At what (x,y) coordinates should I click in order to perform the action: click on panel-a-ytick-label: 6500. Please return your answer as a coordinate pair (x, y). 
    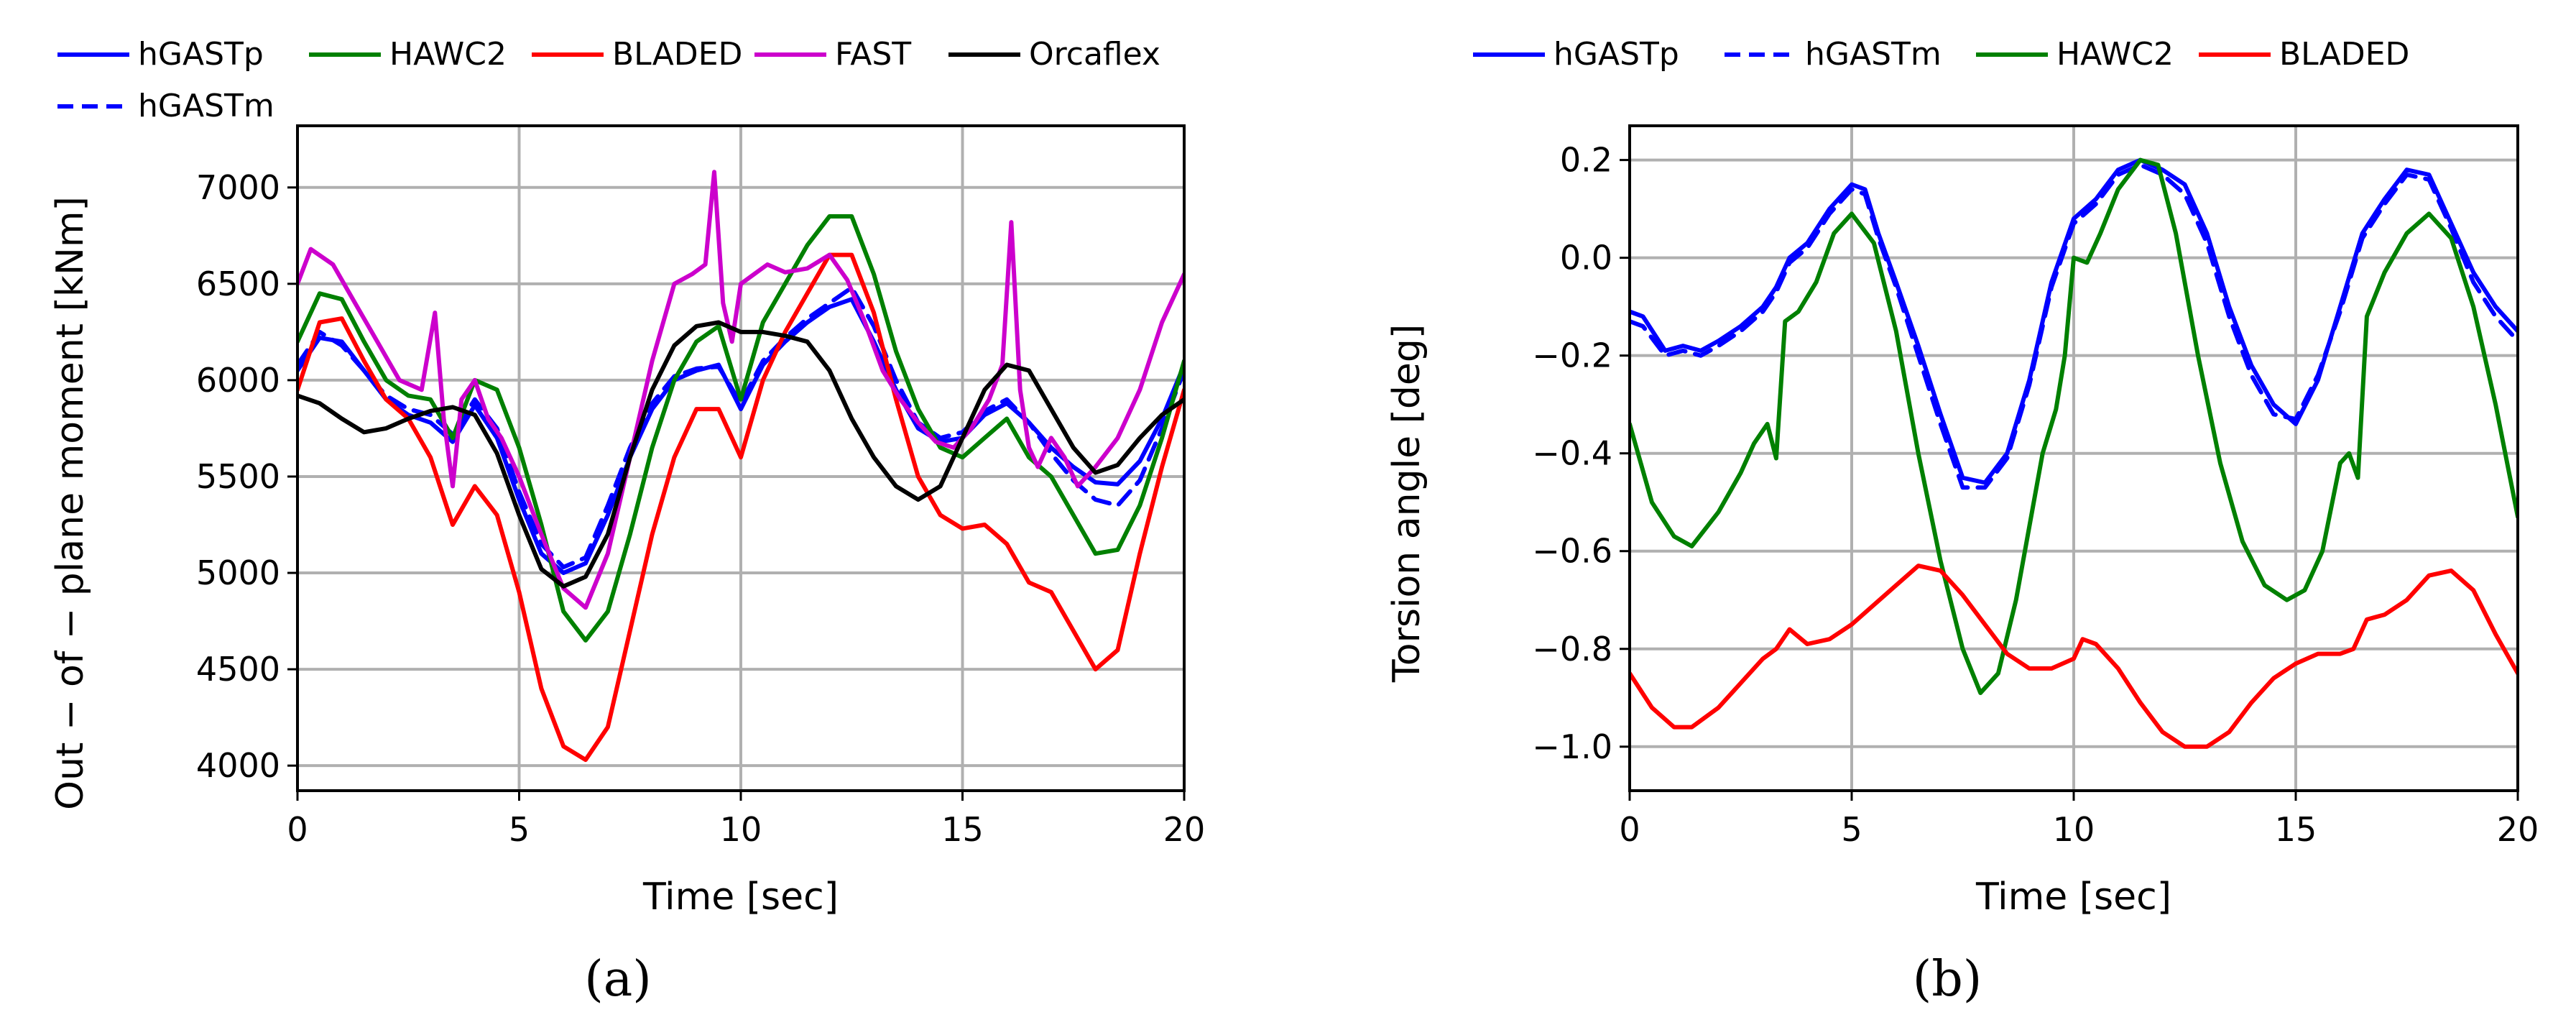
    Looking at the image, I should click on (238, 284).